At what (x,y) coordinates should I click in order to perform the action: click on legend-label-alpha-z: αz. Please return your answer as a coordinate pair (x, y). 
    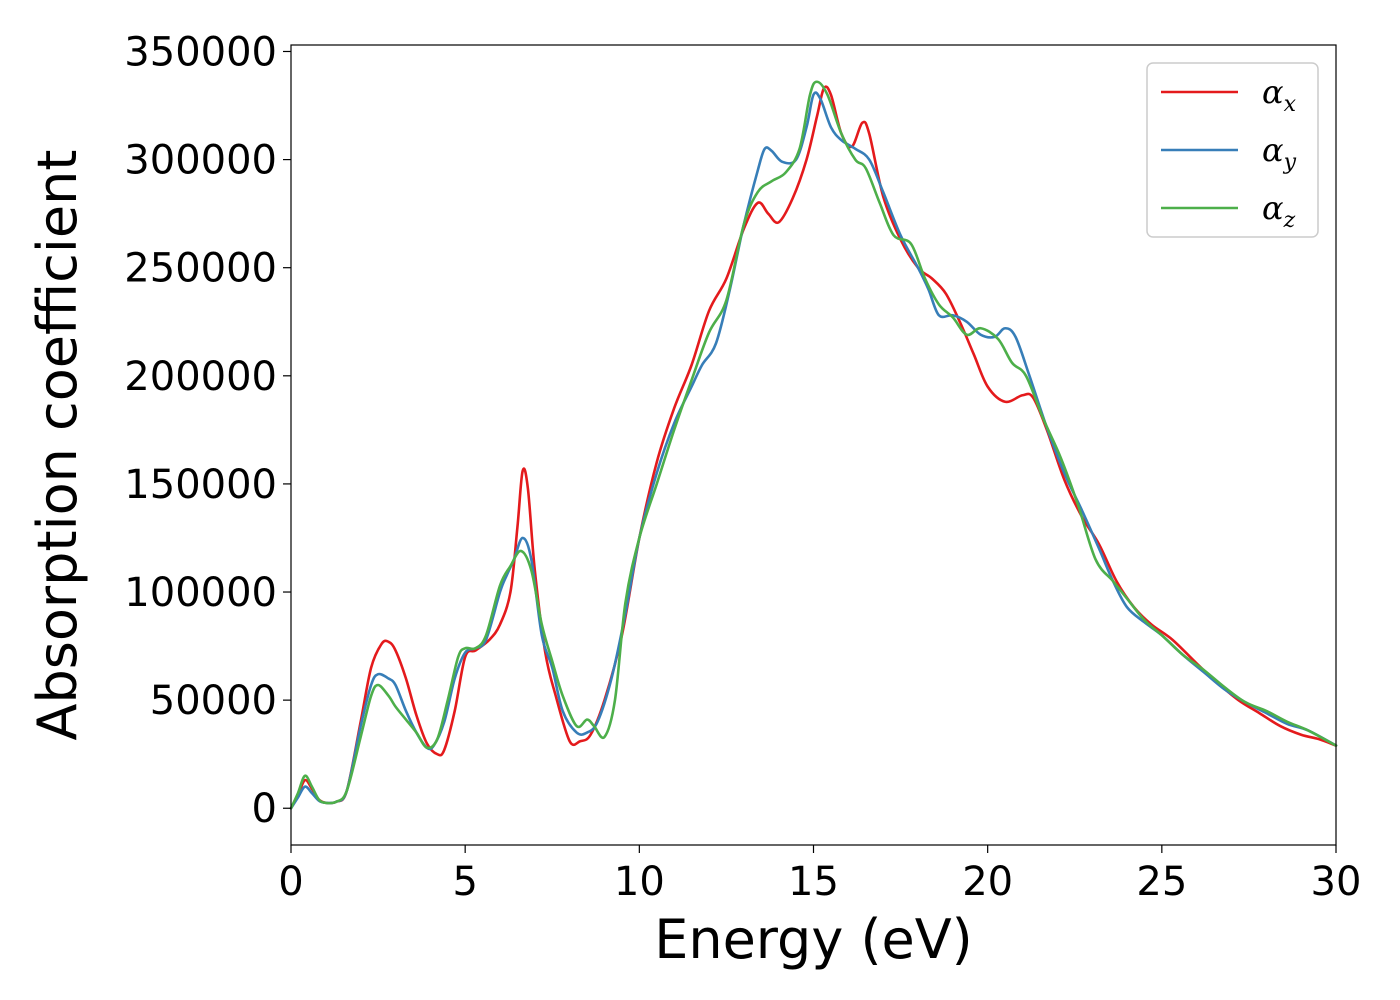
    Looking at the image, I should click on (1279, 211).